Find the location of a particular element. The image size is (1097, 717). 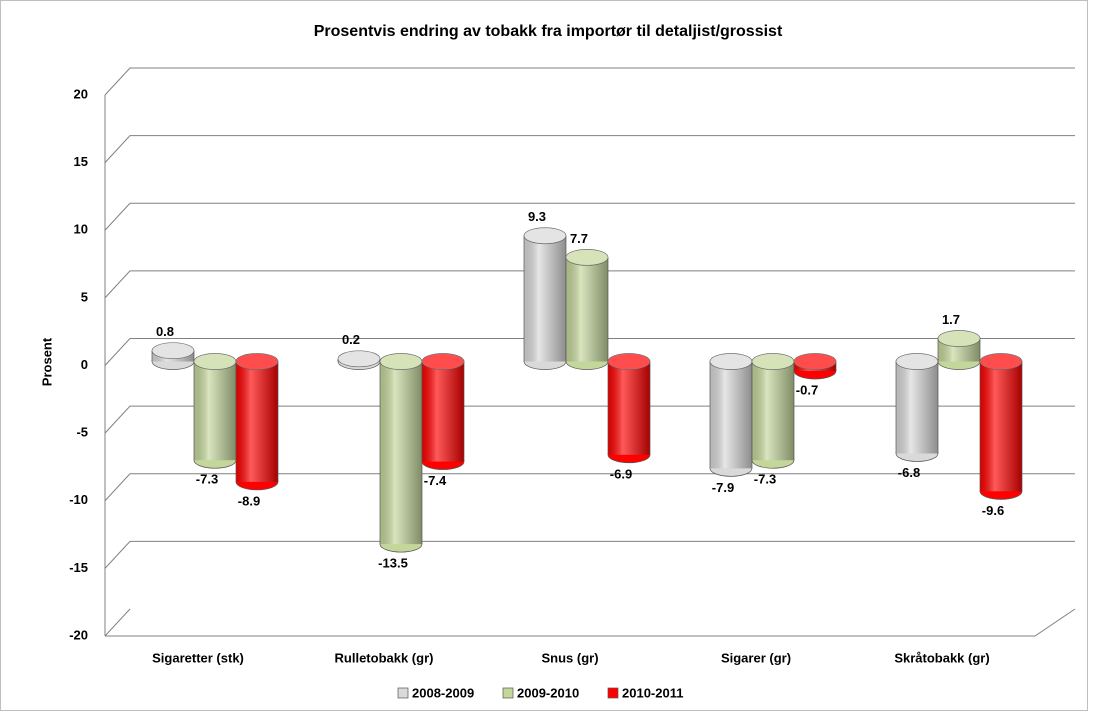

data-label: 7.7 is located at coordinates (579, 238).